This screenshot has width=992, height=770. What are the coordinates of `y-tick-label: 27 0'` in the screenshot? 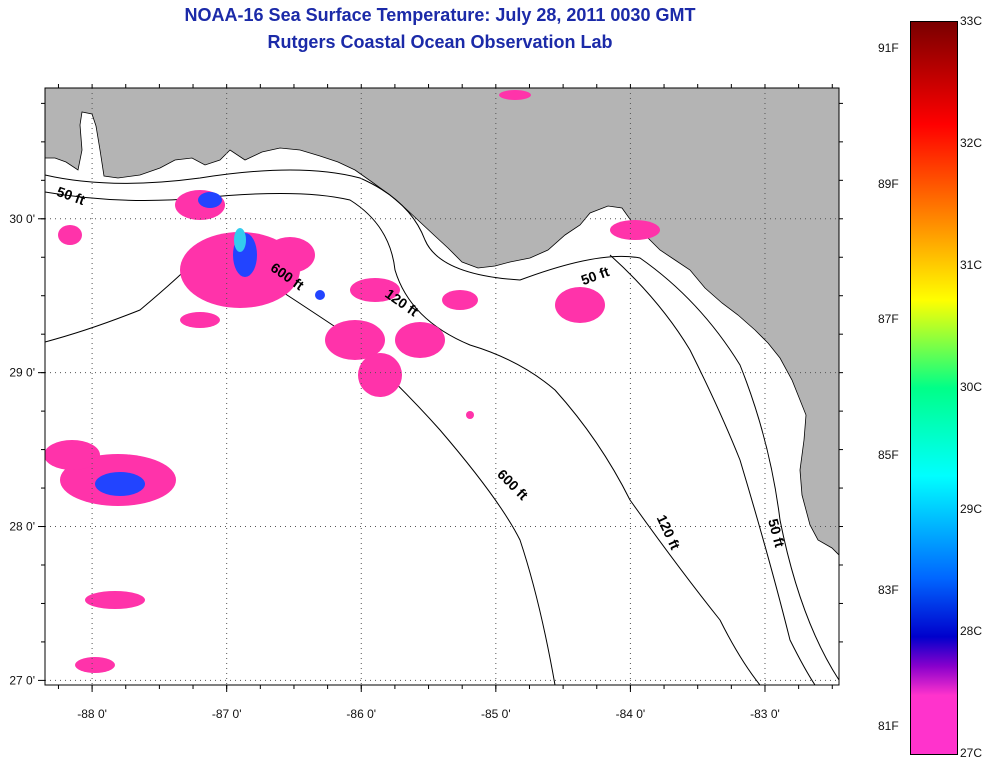 It's located at (22, 680).